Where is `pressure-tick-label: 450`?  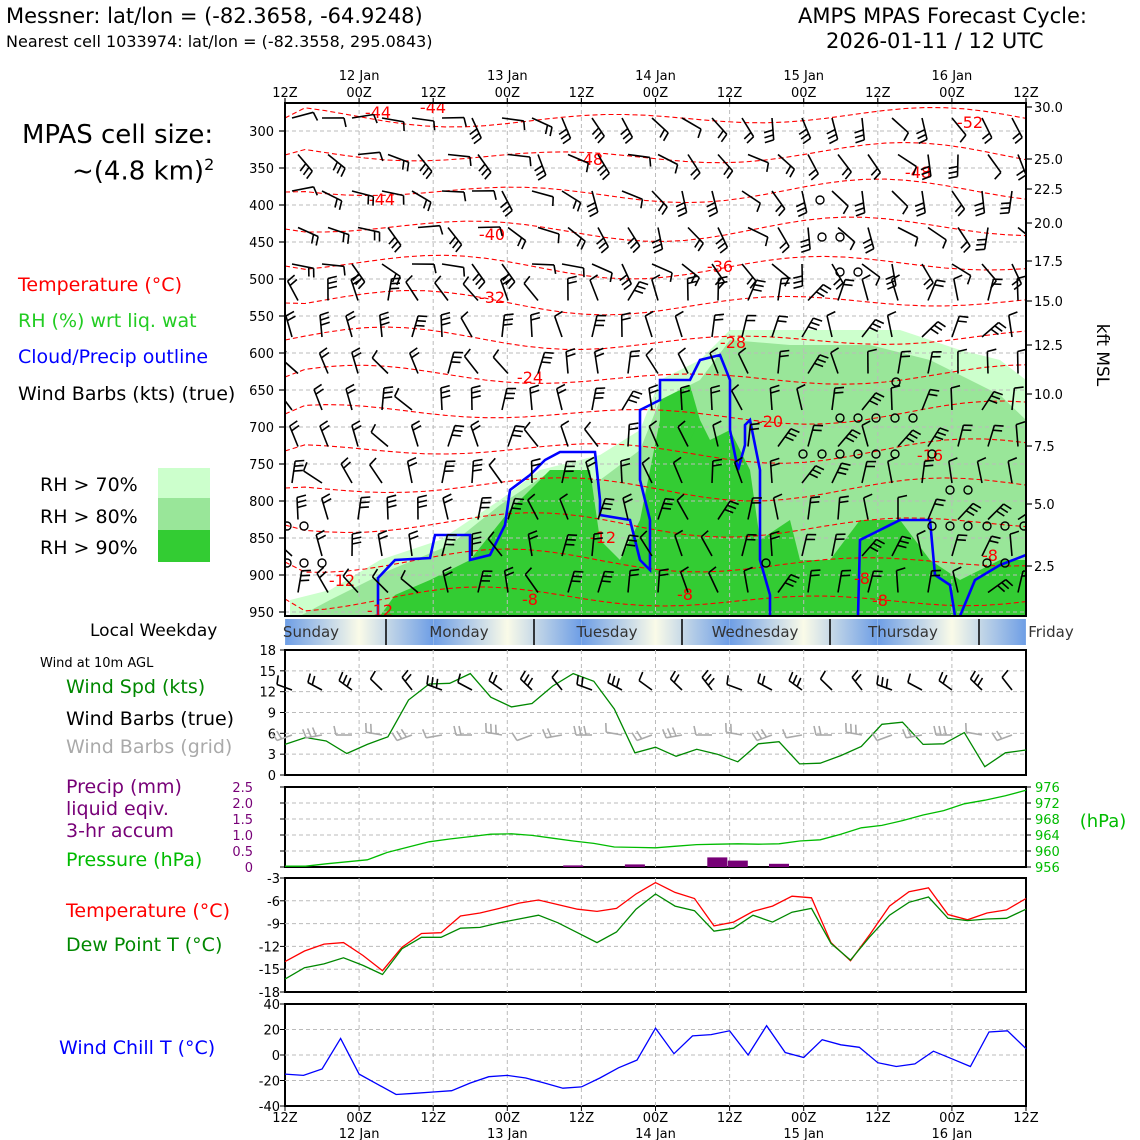
pressure-tick-label: 450 is located at coordinates (261, 243).